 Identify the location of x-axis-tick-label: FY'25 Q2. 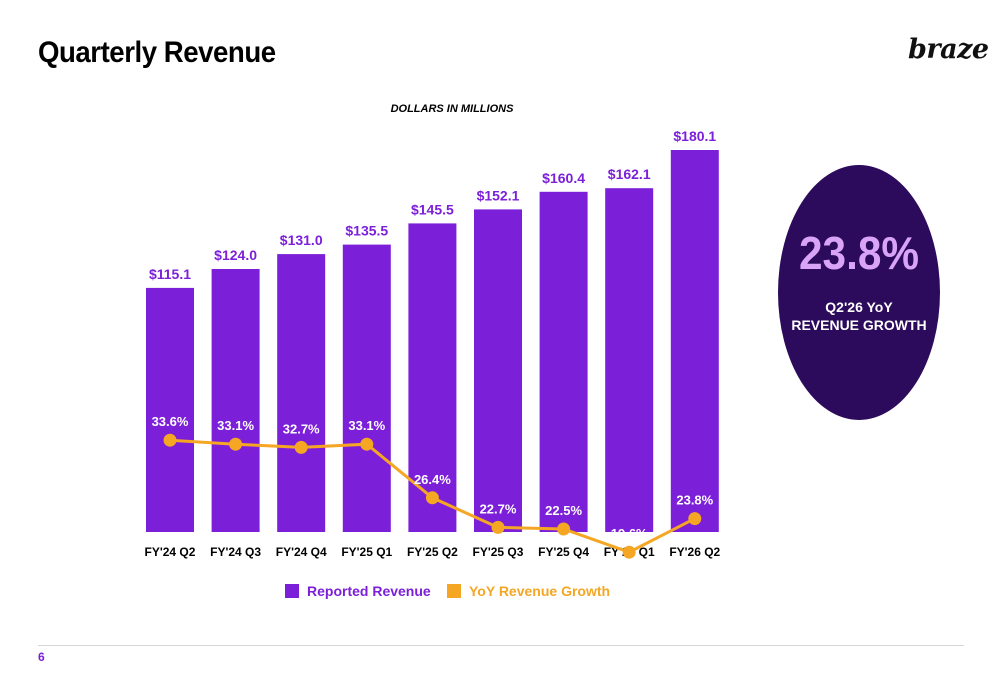
(432, 552).